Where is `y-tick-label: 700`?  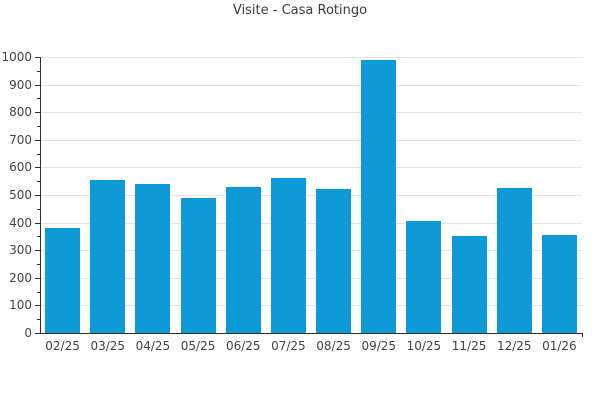
y-tick-label: 700 is located at coordinates (20, 139).